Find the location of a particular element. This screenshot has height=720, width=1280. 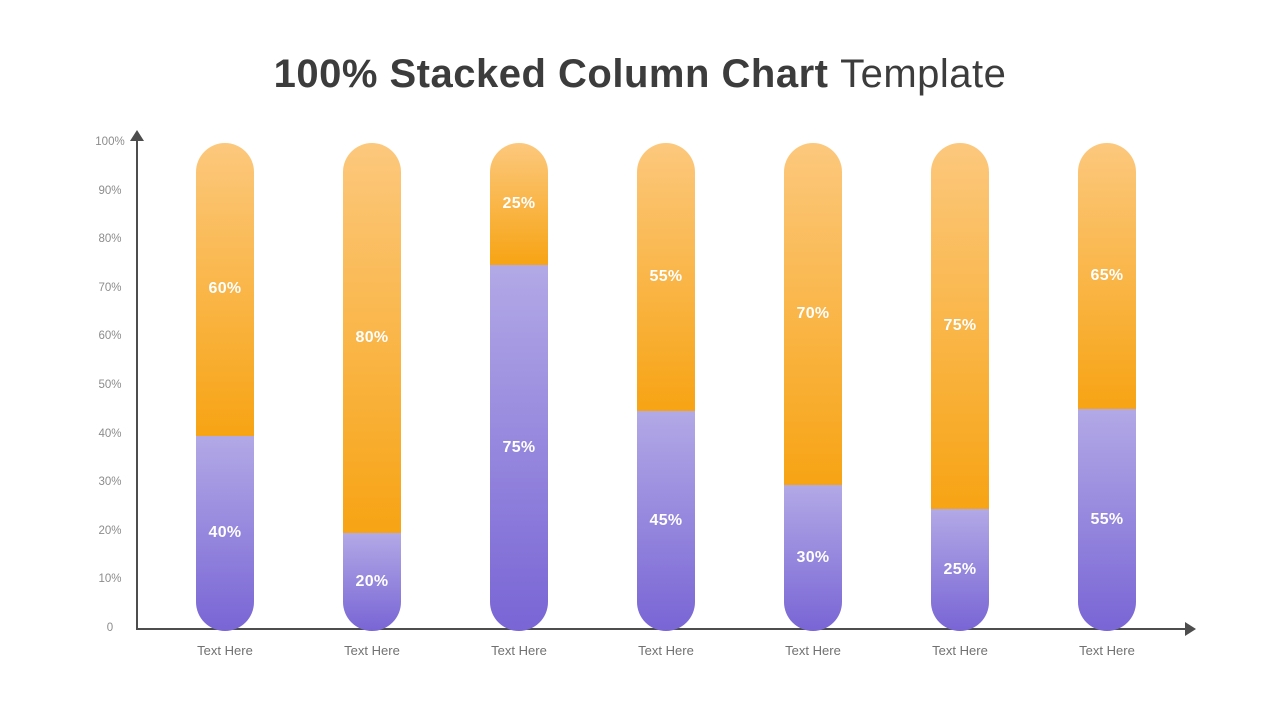

orange-segment: 80% is located at coordinates (372, 338).